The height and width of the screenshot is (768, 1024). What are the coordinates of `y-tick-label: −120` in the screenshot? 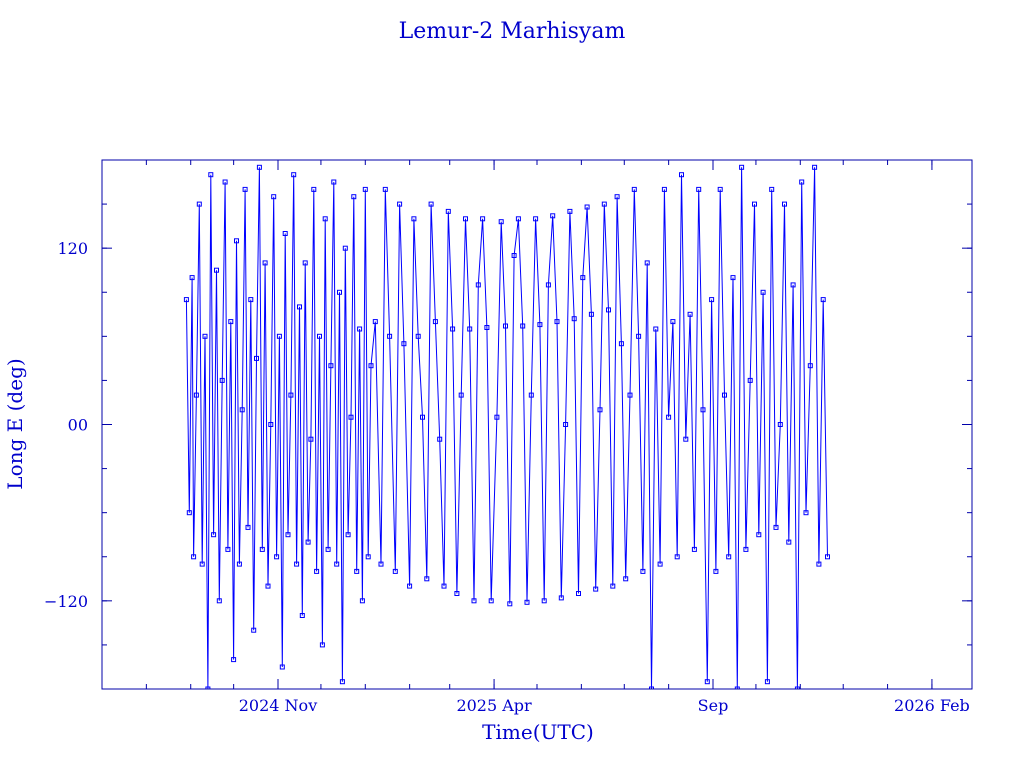 It's located at (66, 601).